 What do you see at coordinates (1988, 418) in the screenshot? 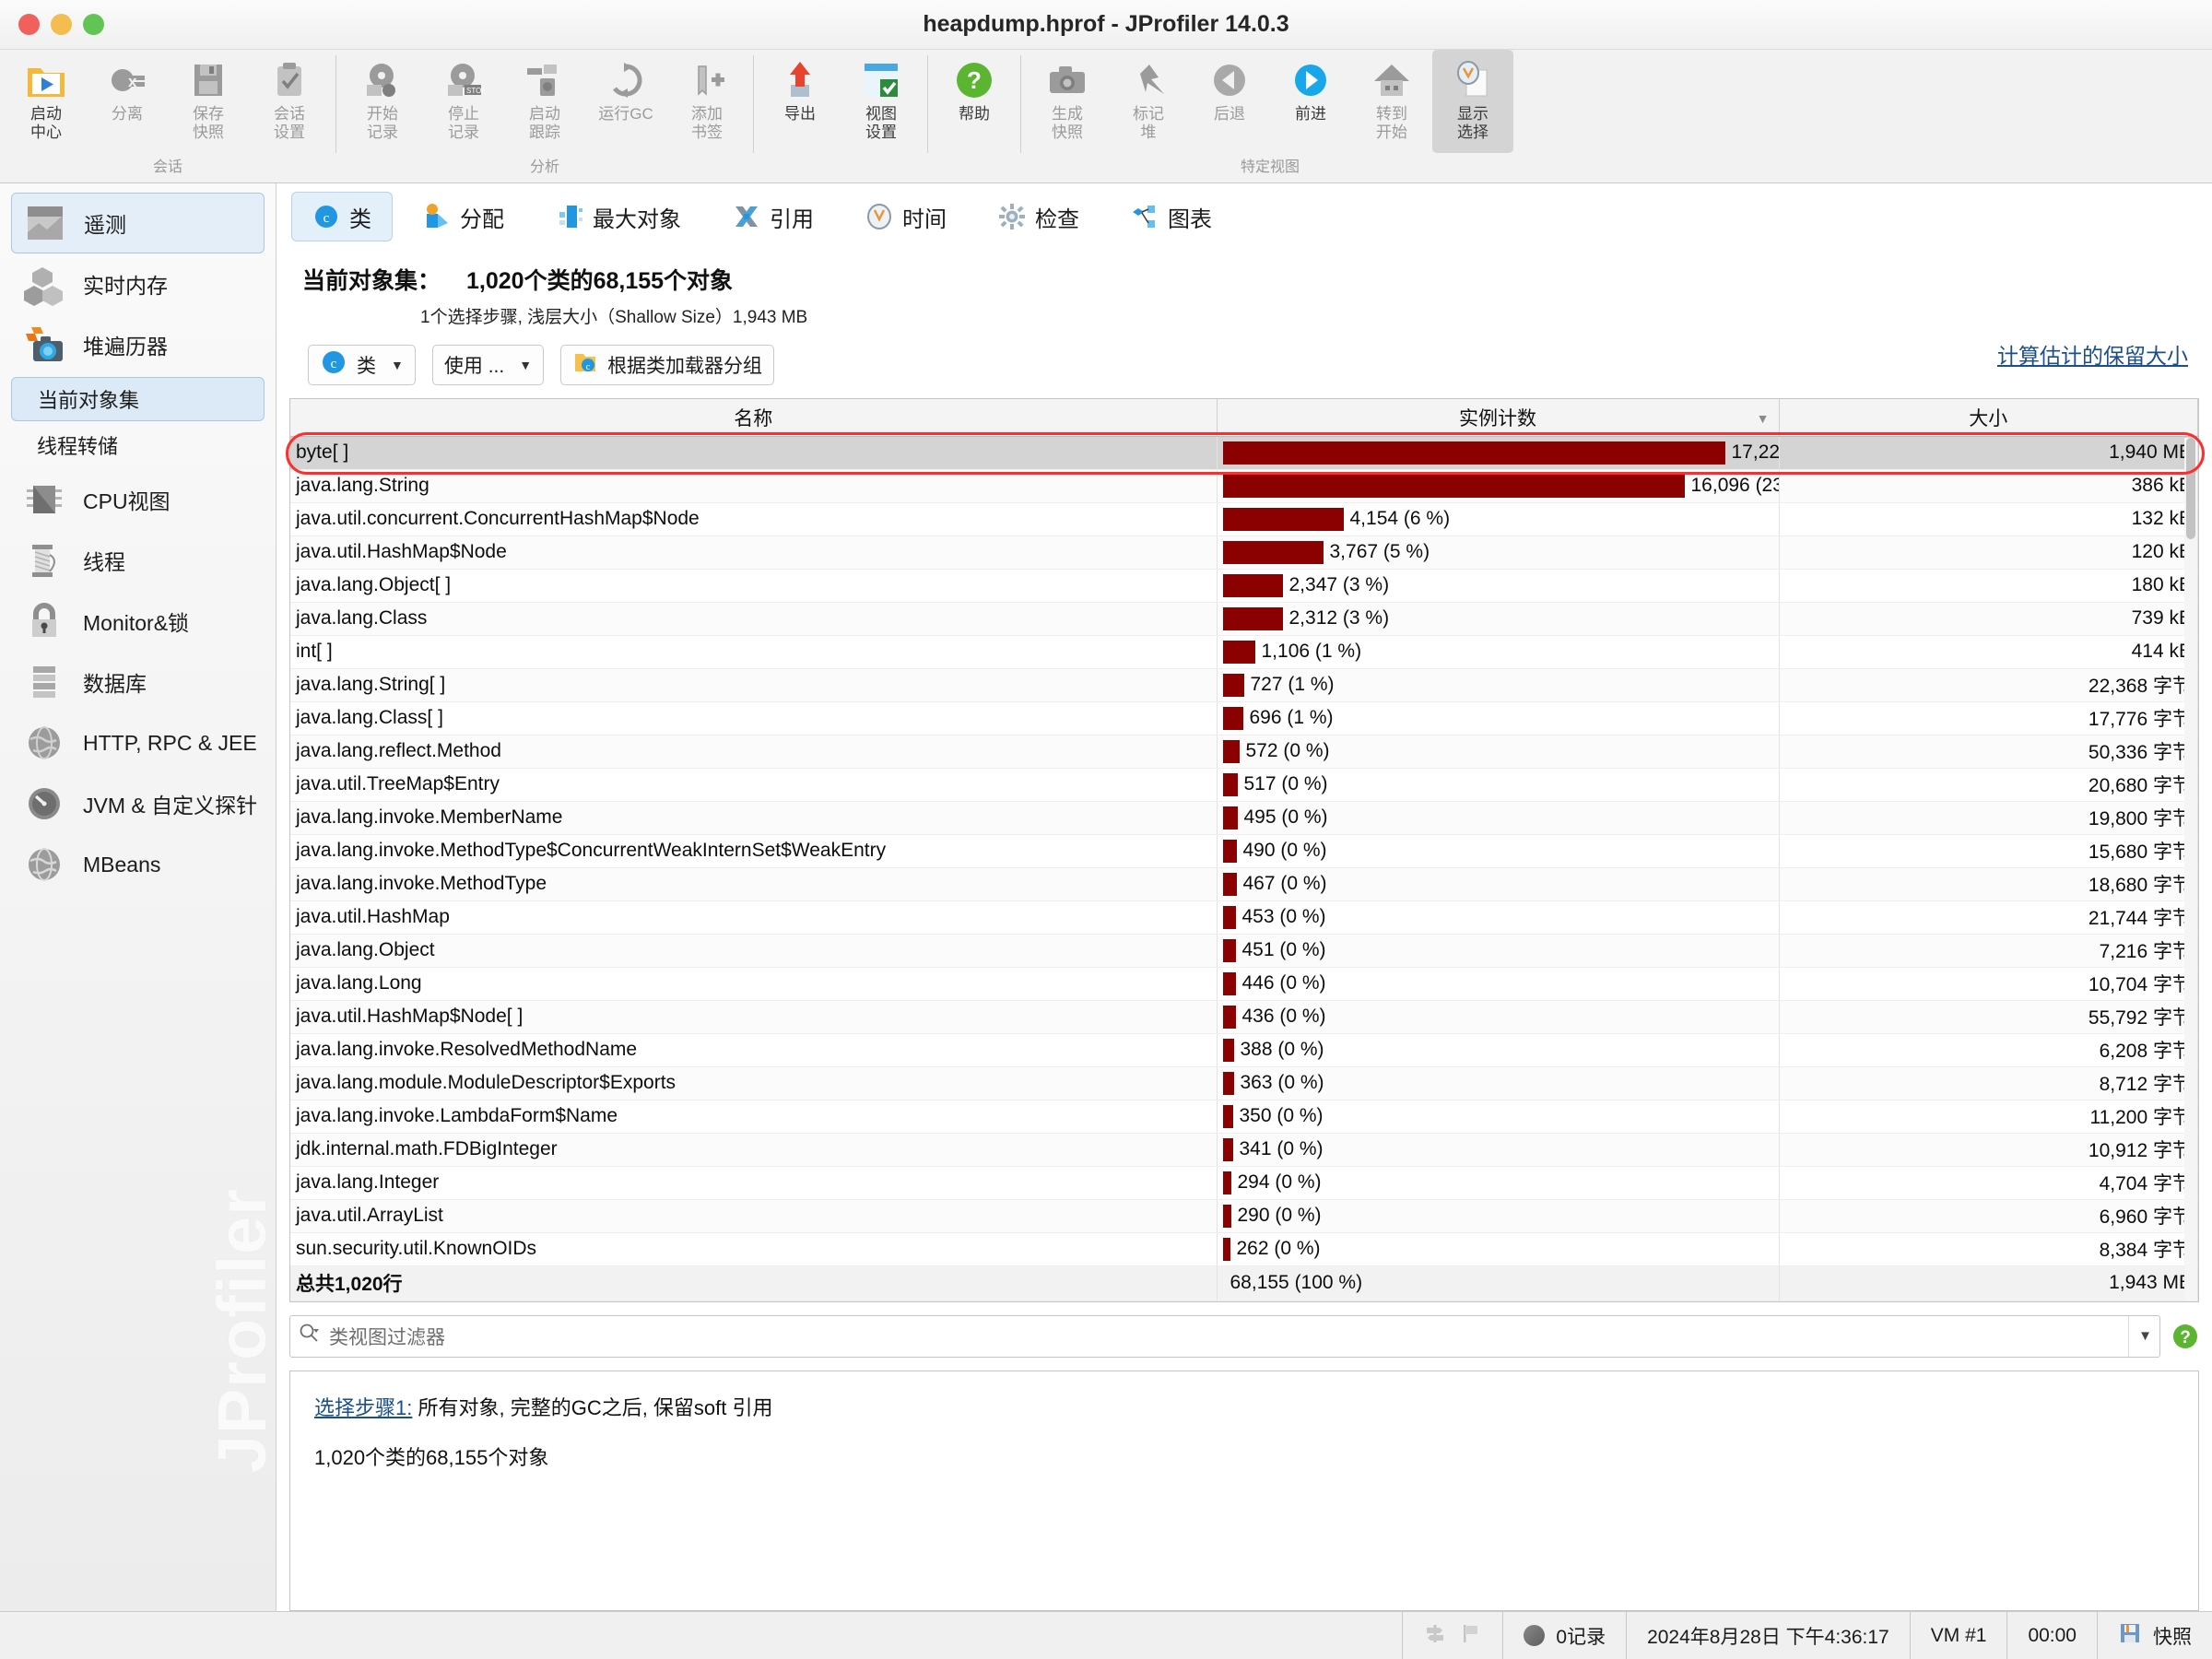
I see `column-header-size: 大小` at bounding box center [1988, 418].